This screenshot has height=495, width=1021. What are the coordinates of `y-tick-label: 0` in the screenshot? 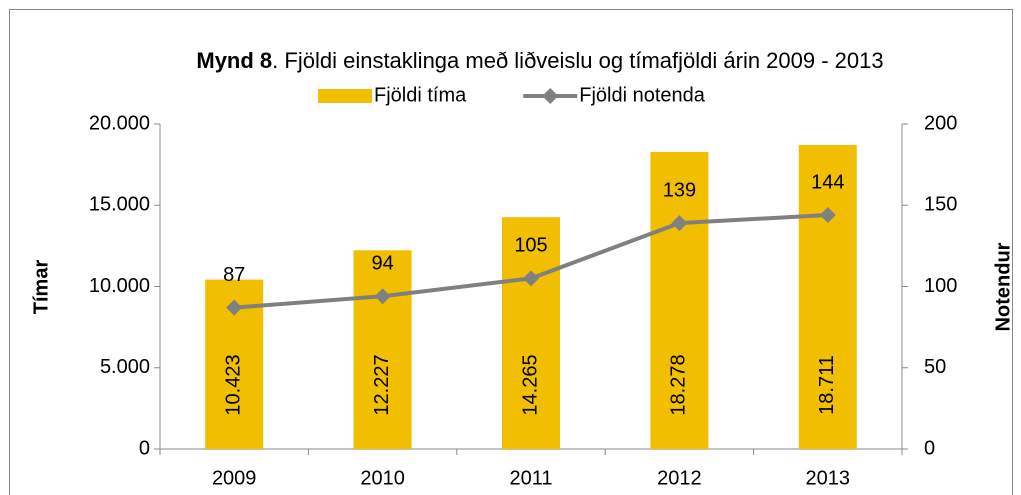 It's located at (144, 448).